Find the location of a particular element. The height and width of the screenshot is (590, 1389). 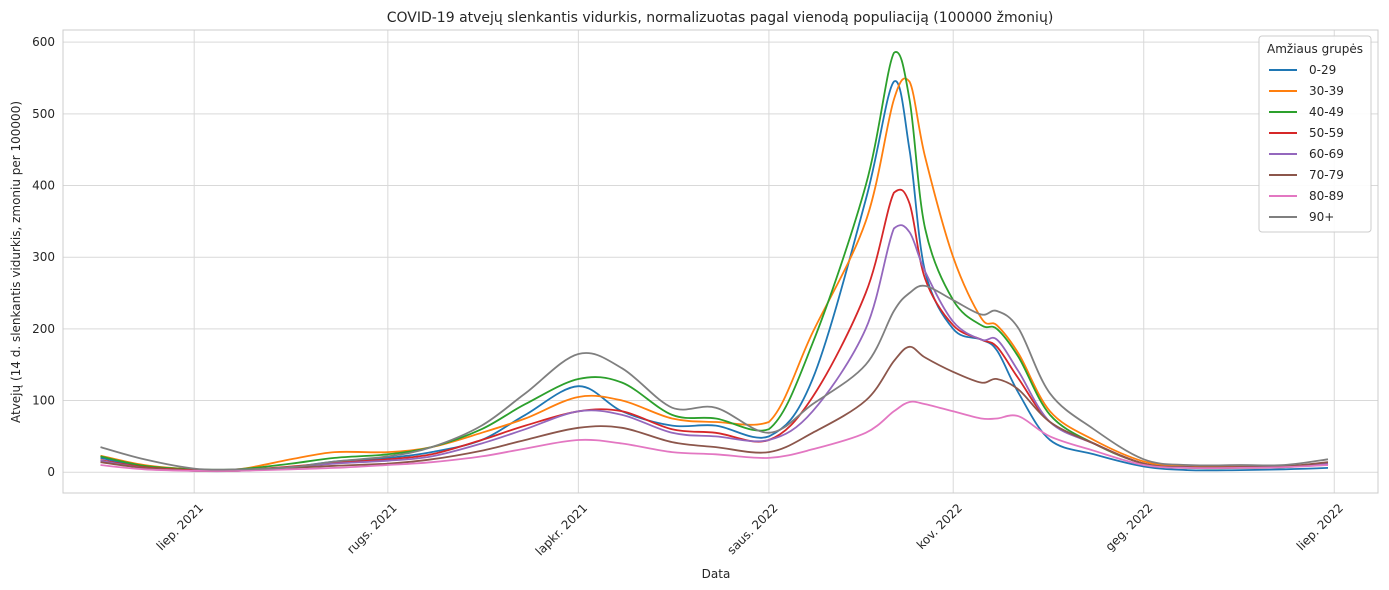

legend-entry: 70-79 is located at coordinates (1326, 175).